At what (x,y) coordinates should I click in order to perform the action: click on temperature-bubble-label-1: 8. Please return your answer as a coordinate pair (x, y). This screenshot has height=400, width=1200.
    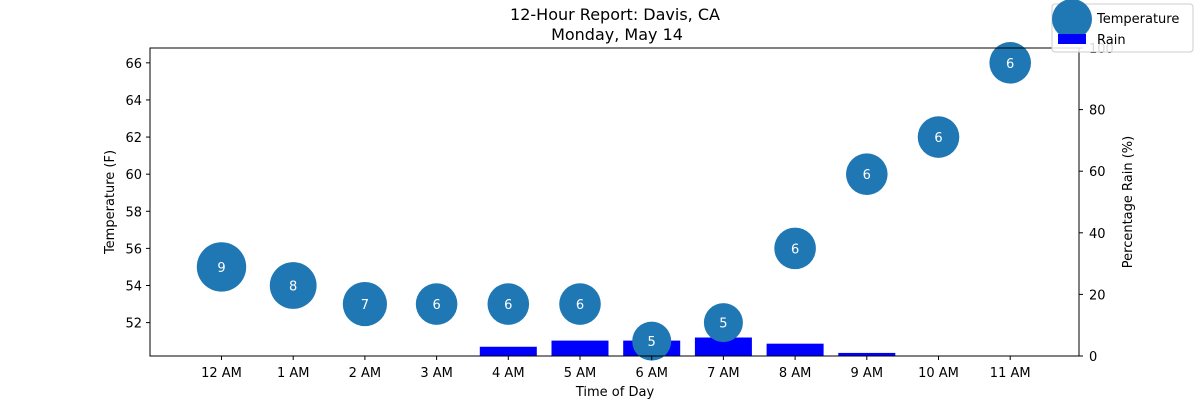
    Looking at the image, I should click on (293, 286).